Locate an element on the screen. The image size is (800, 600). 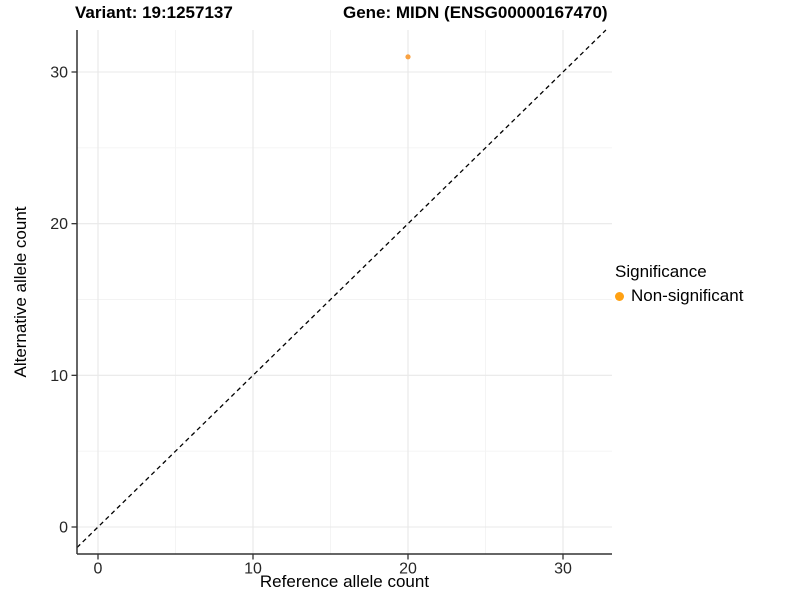
x-tick-label: 20 is located at coordinates (408, 569).